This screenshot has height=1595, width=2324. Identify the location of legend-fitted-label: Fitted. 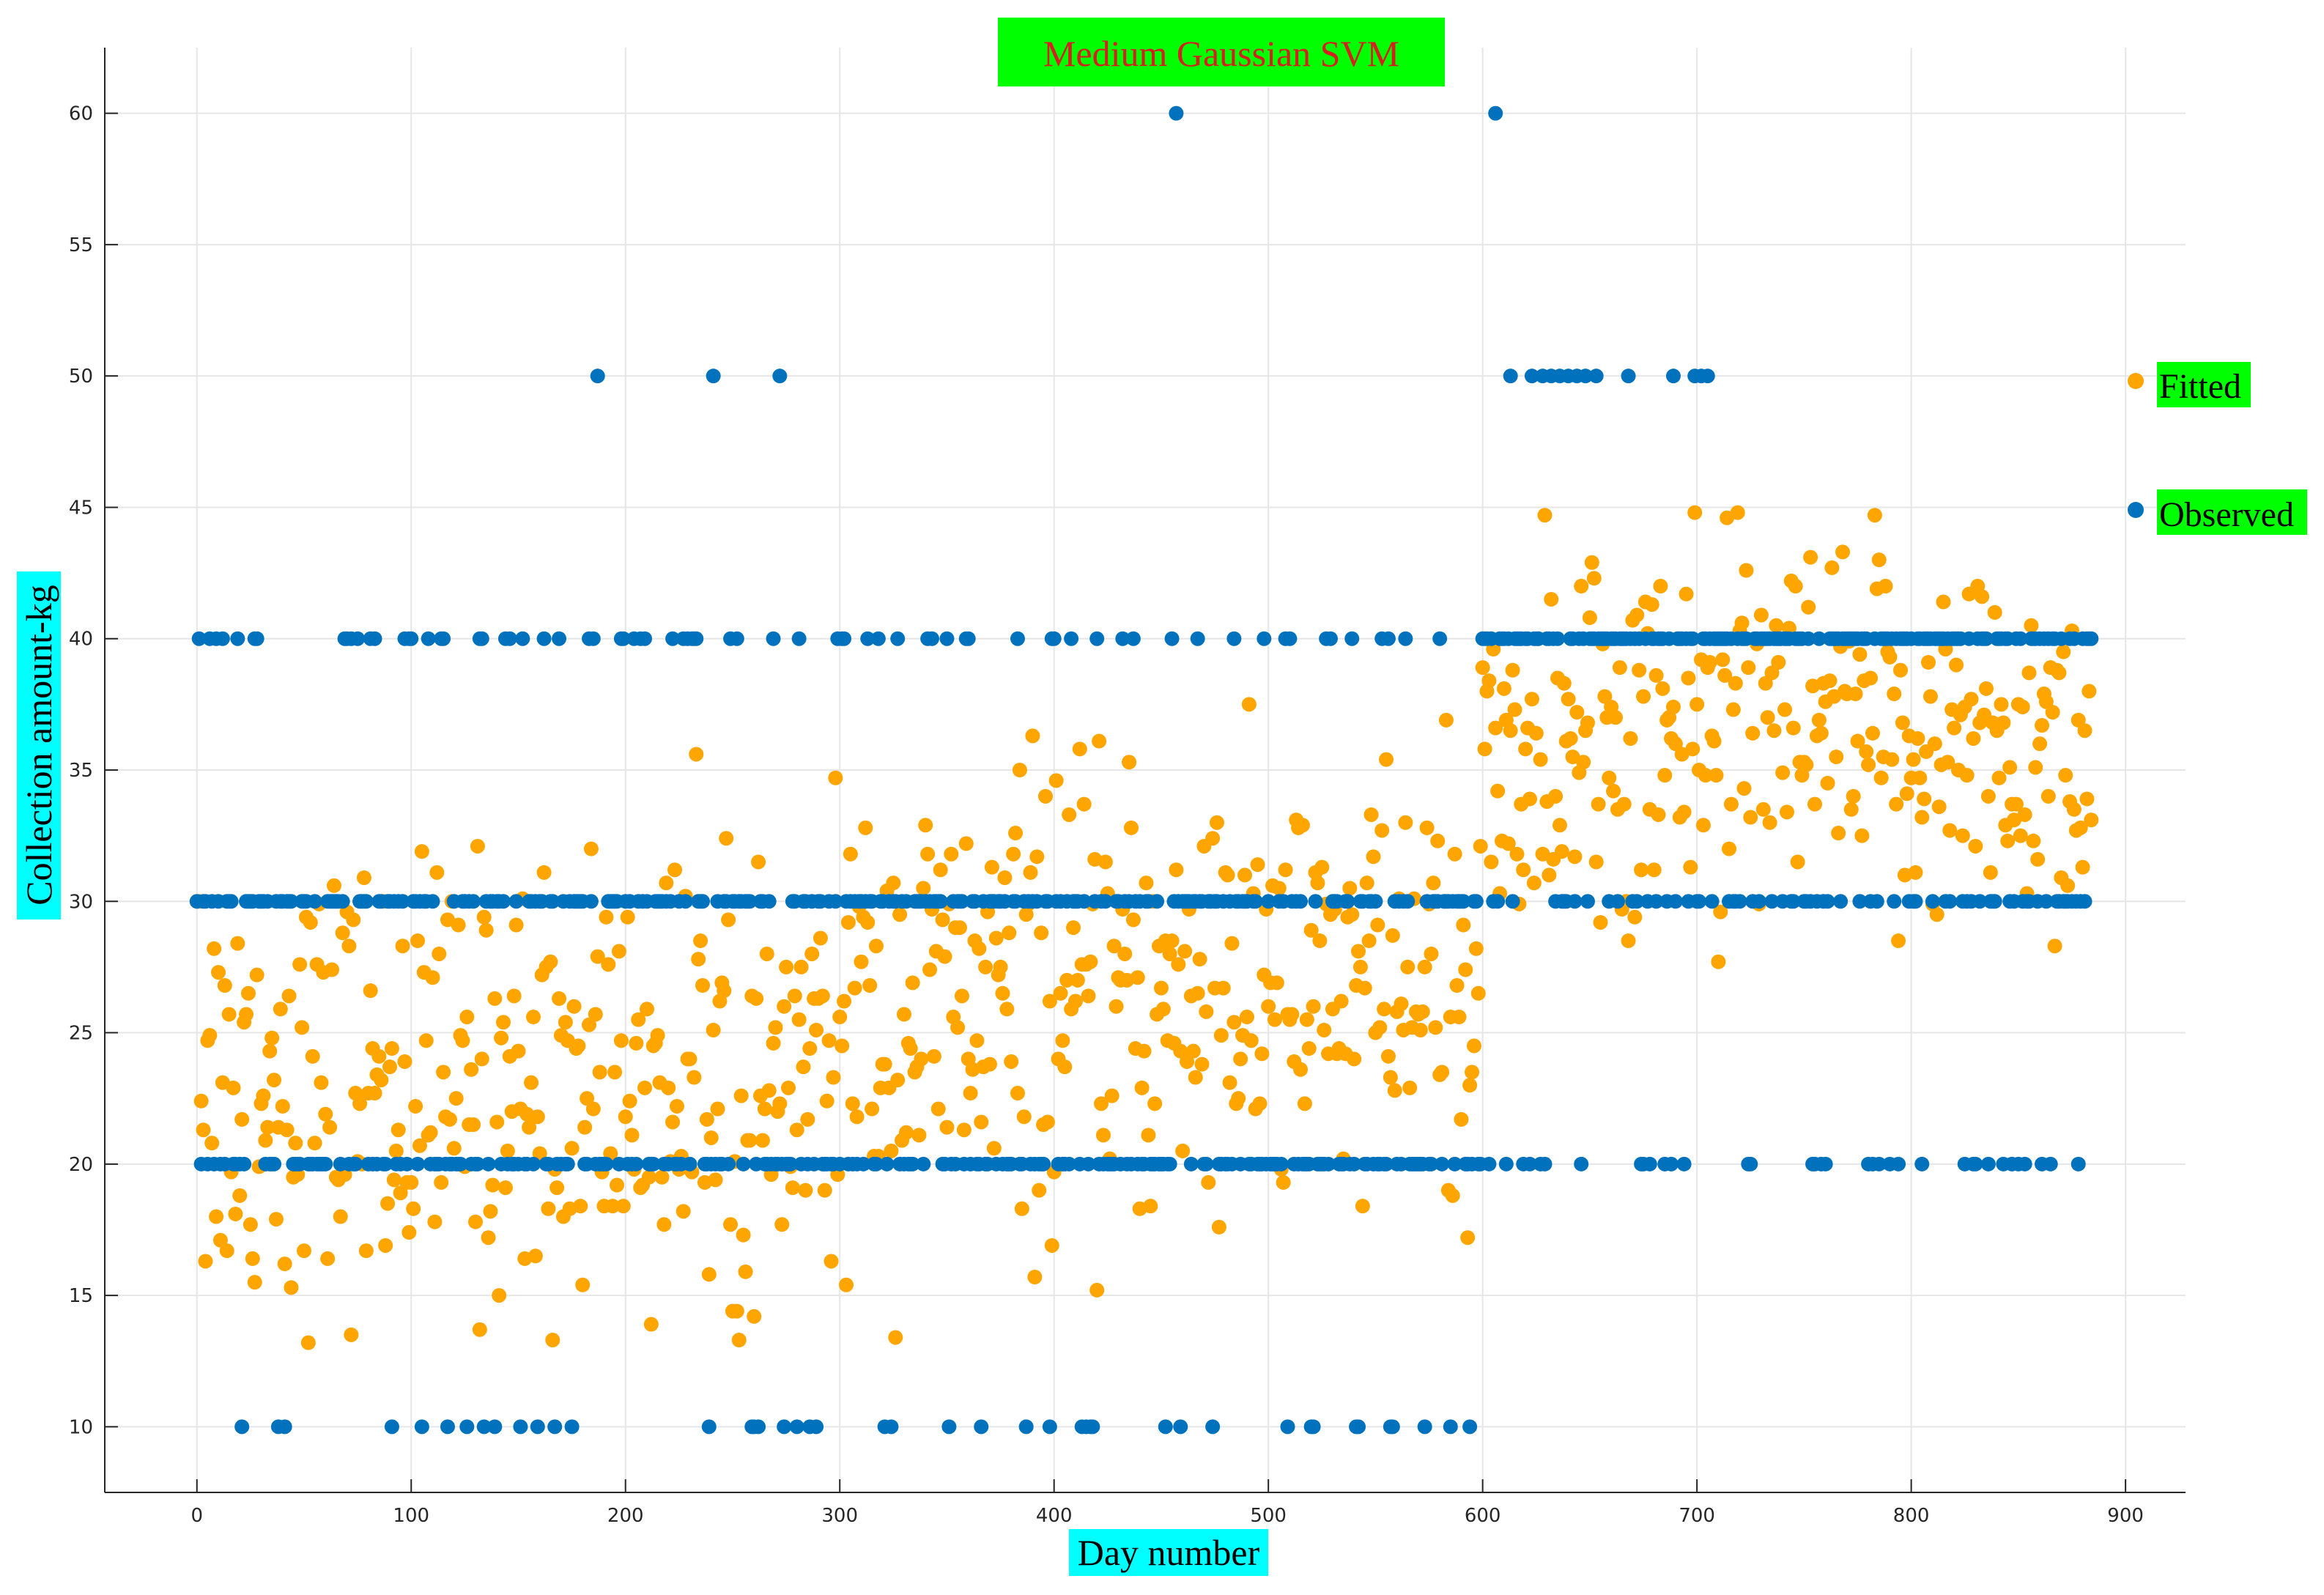
(2200, 386).